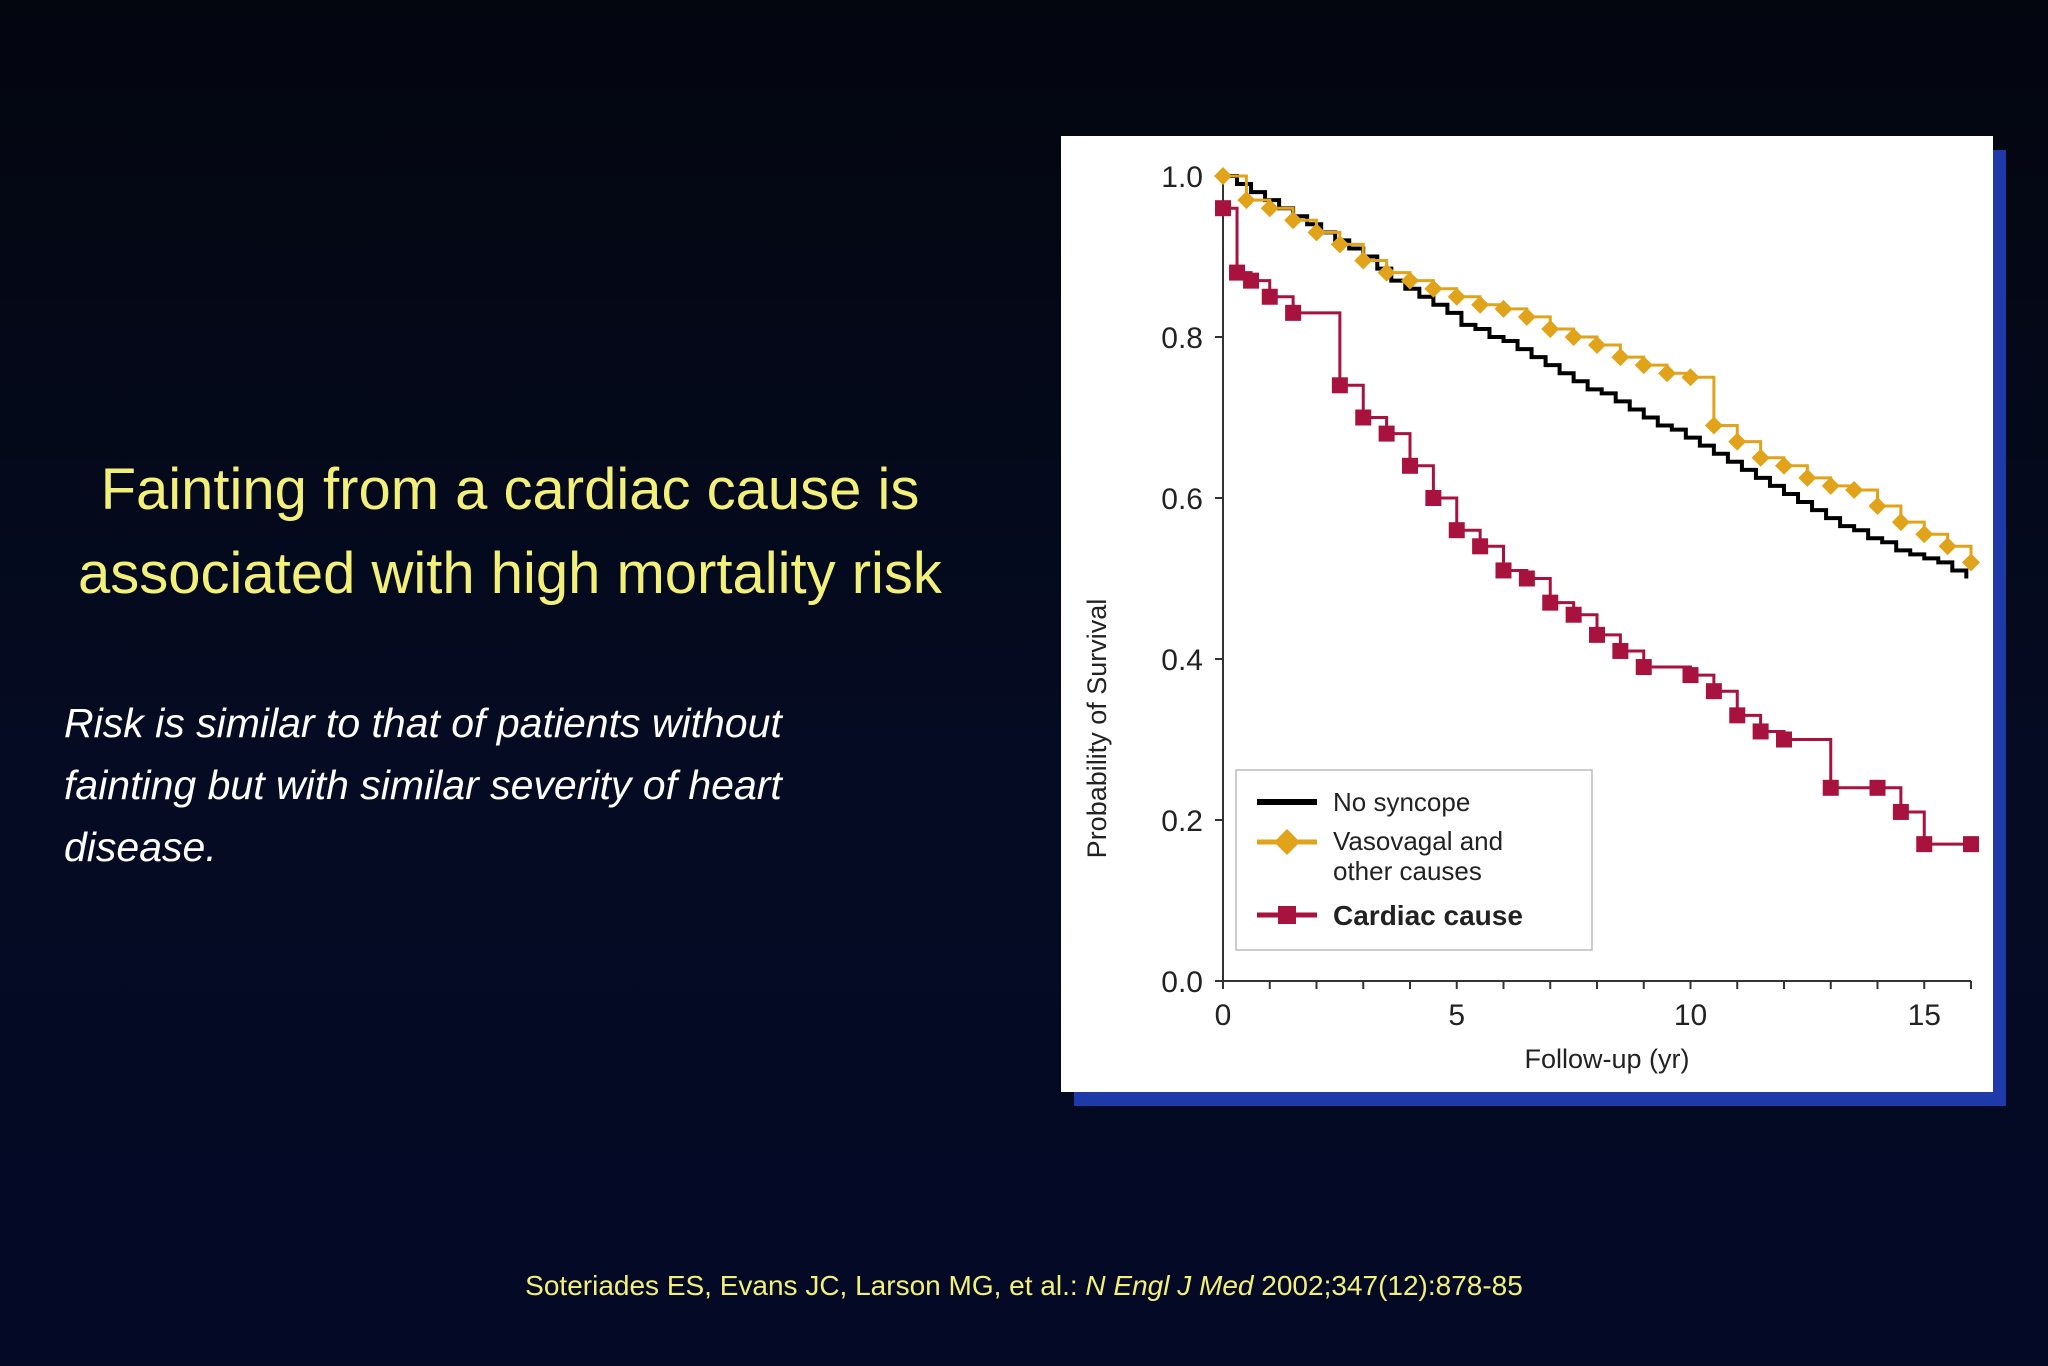 Image resolution: width=2048 pixels, height=1366 pixels. What do you see at coordinates (510, 489) in the screenshot?
I see `headline-line-1: Fainting from a cardiac cause is` at bounding box center [510, 489].